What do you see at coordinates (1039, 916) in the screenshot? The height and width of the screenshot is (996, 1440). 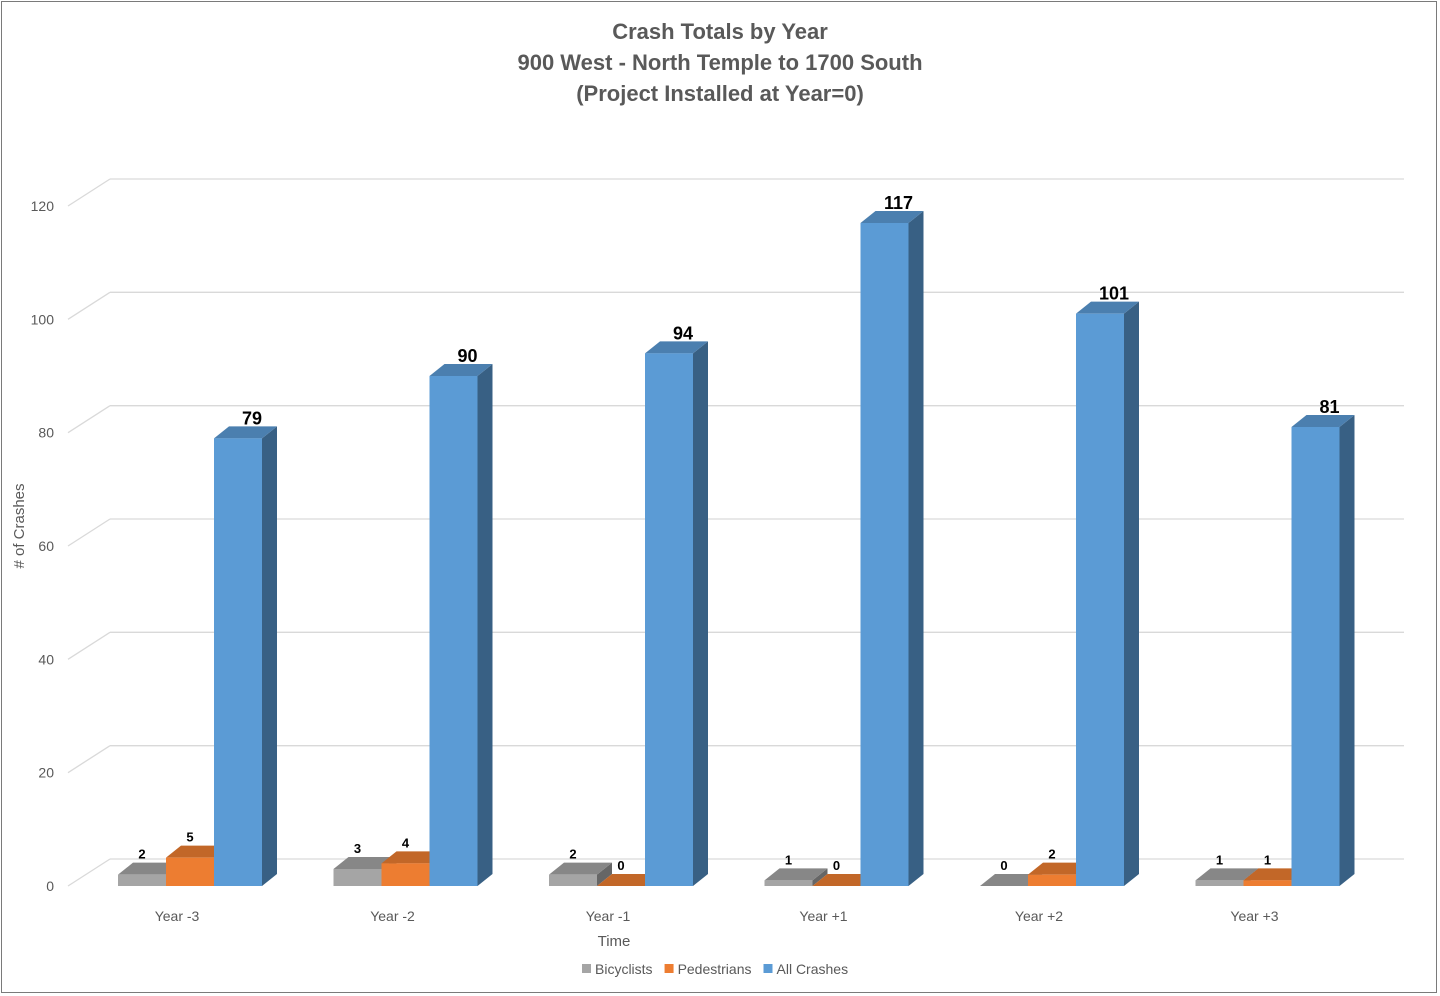 I see `x-tick-label: Year +2` at bounding box center [1039, 916].